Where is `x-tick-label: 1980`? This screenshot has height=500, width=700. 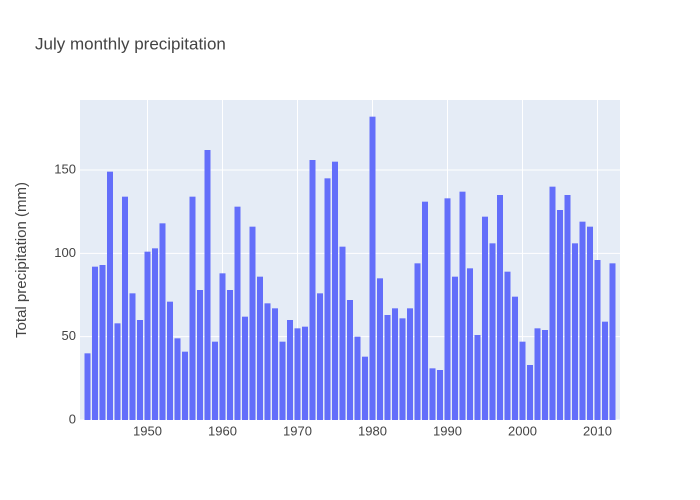 x-tick-label: 1980 is located at coordinates (372, 430).